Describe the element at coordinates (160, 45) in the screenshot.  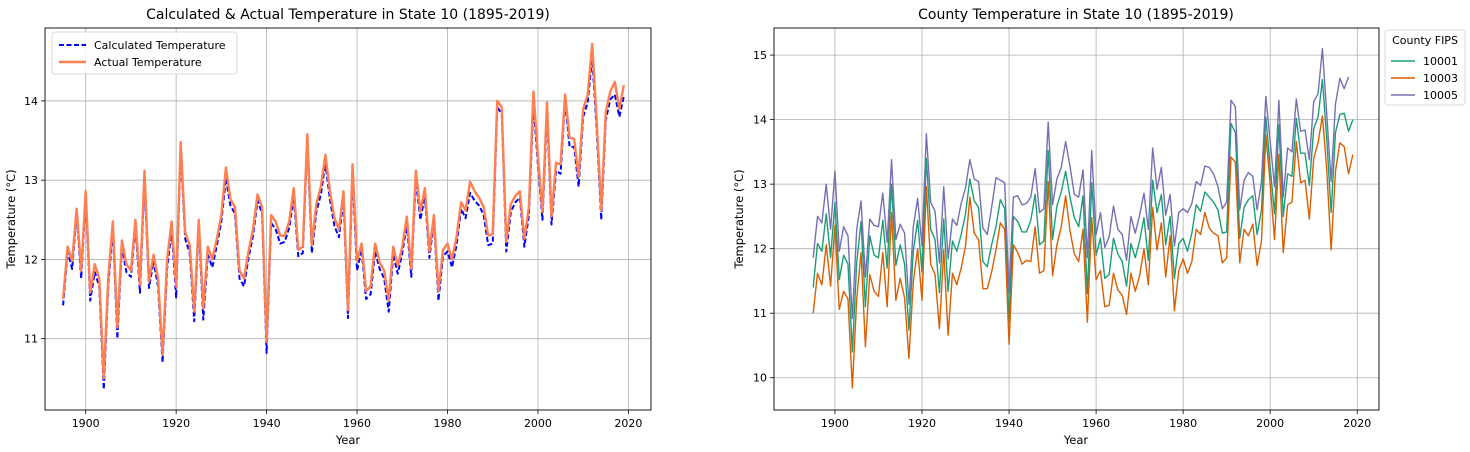
I see `legend-label: Calculated Temperature` at that location.